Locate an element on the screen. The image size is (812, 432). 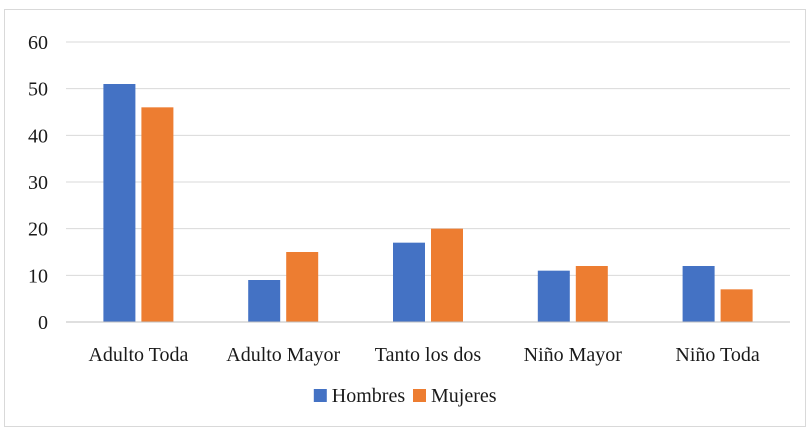
x-tick-label: Tanto los dos is located at coordinates (428, 355).